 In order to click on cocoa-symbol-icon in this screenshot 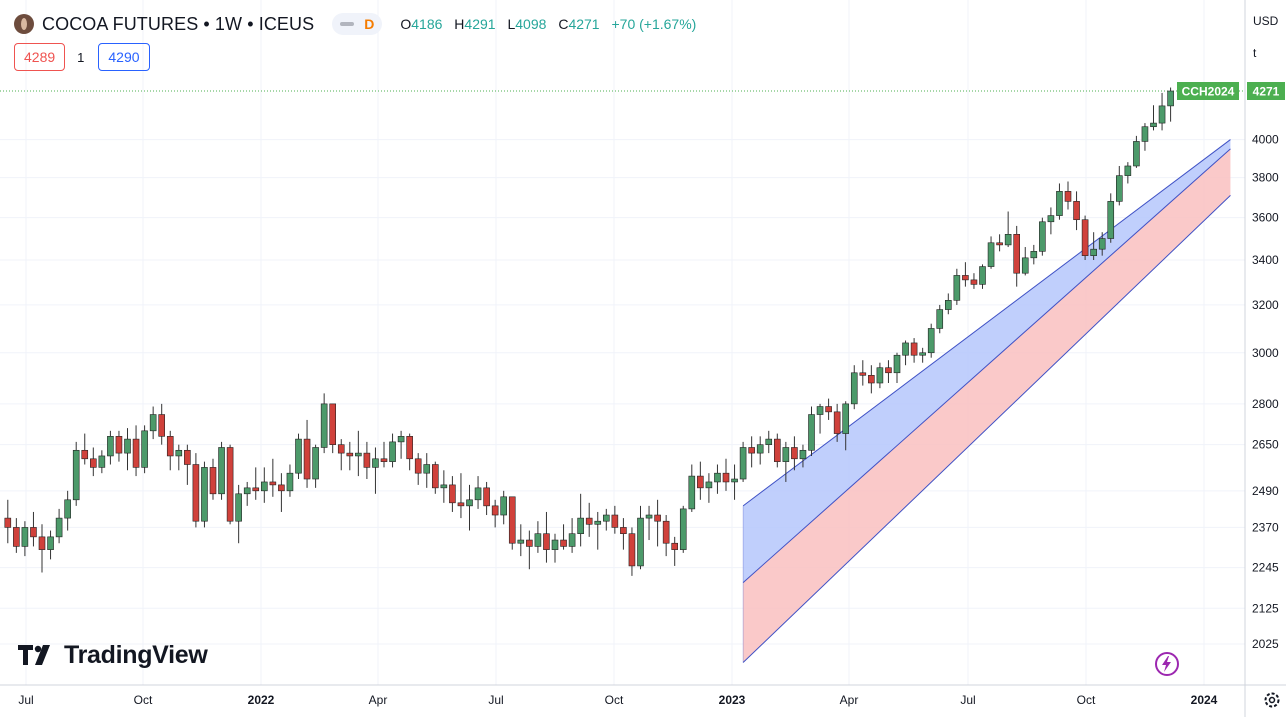, I will do `click(24, 24)`.